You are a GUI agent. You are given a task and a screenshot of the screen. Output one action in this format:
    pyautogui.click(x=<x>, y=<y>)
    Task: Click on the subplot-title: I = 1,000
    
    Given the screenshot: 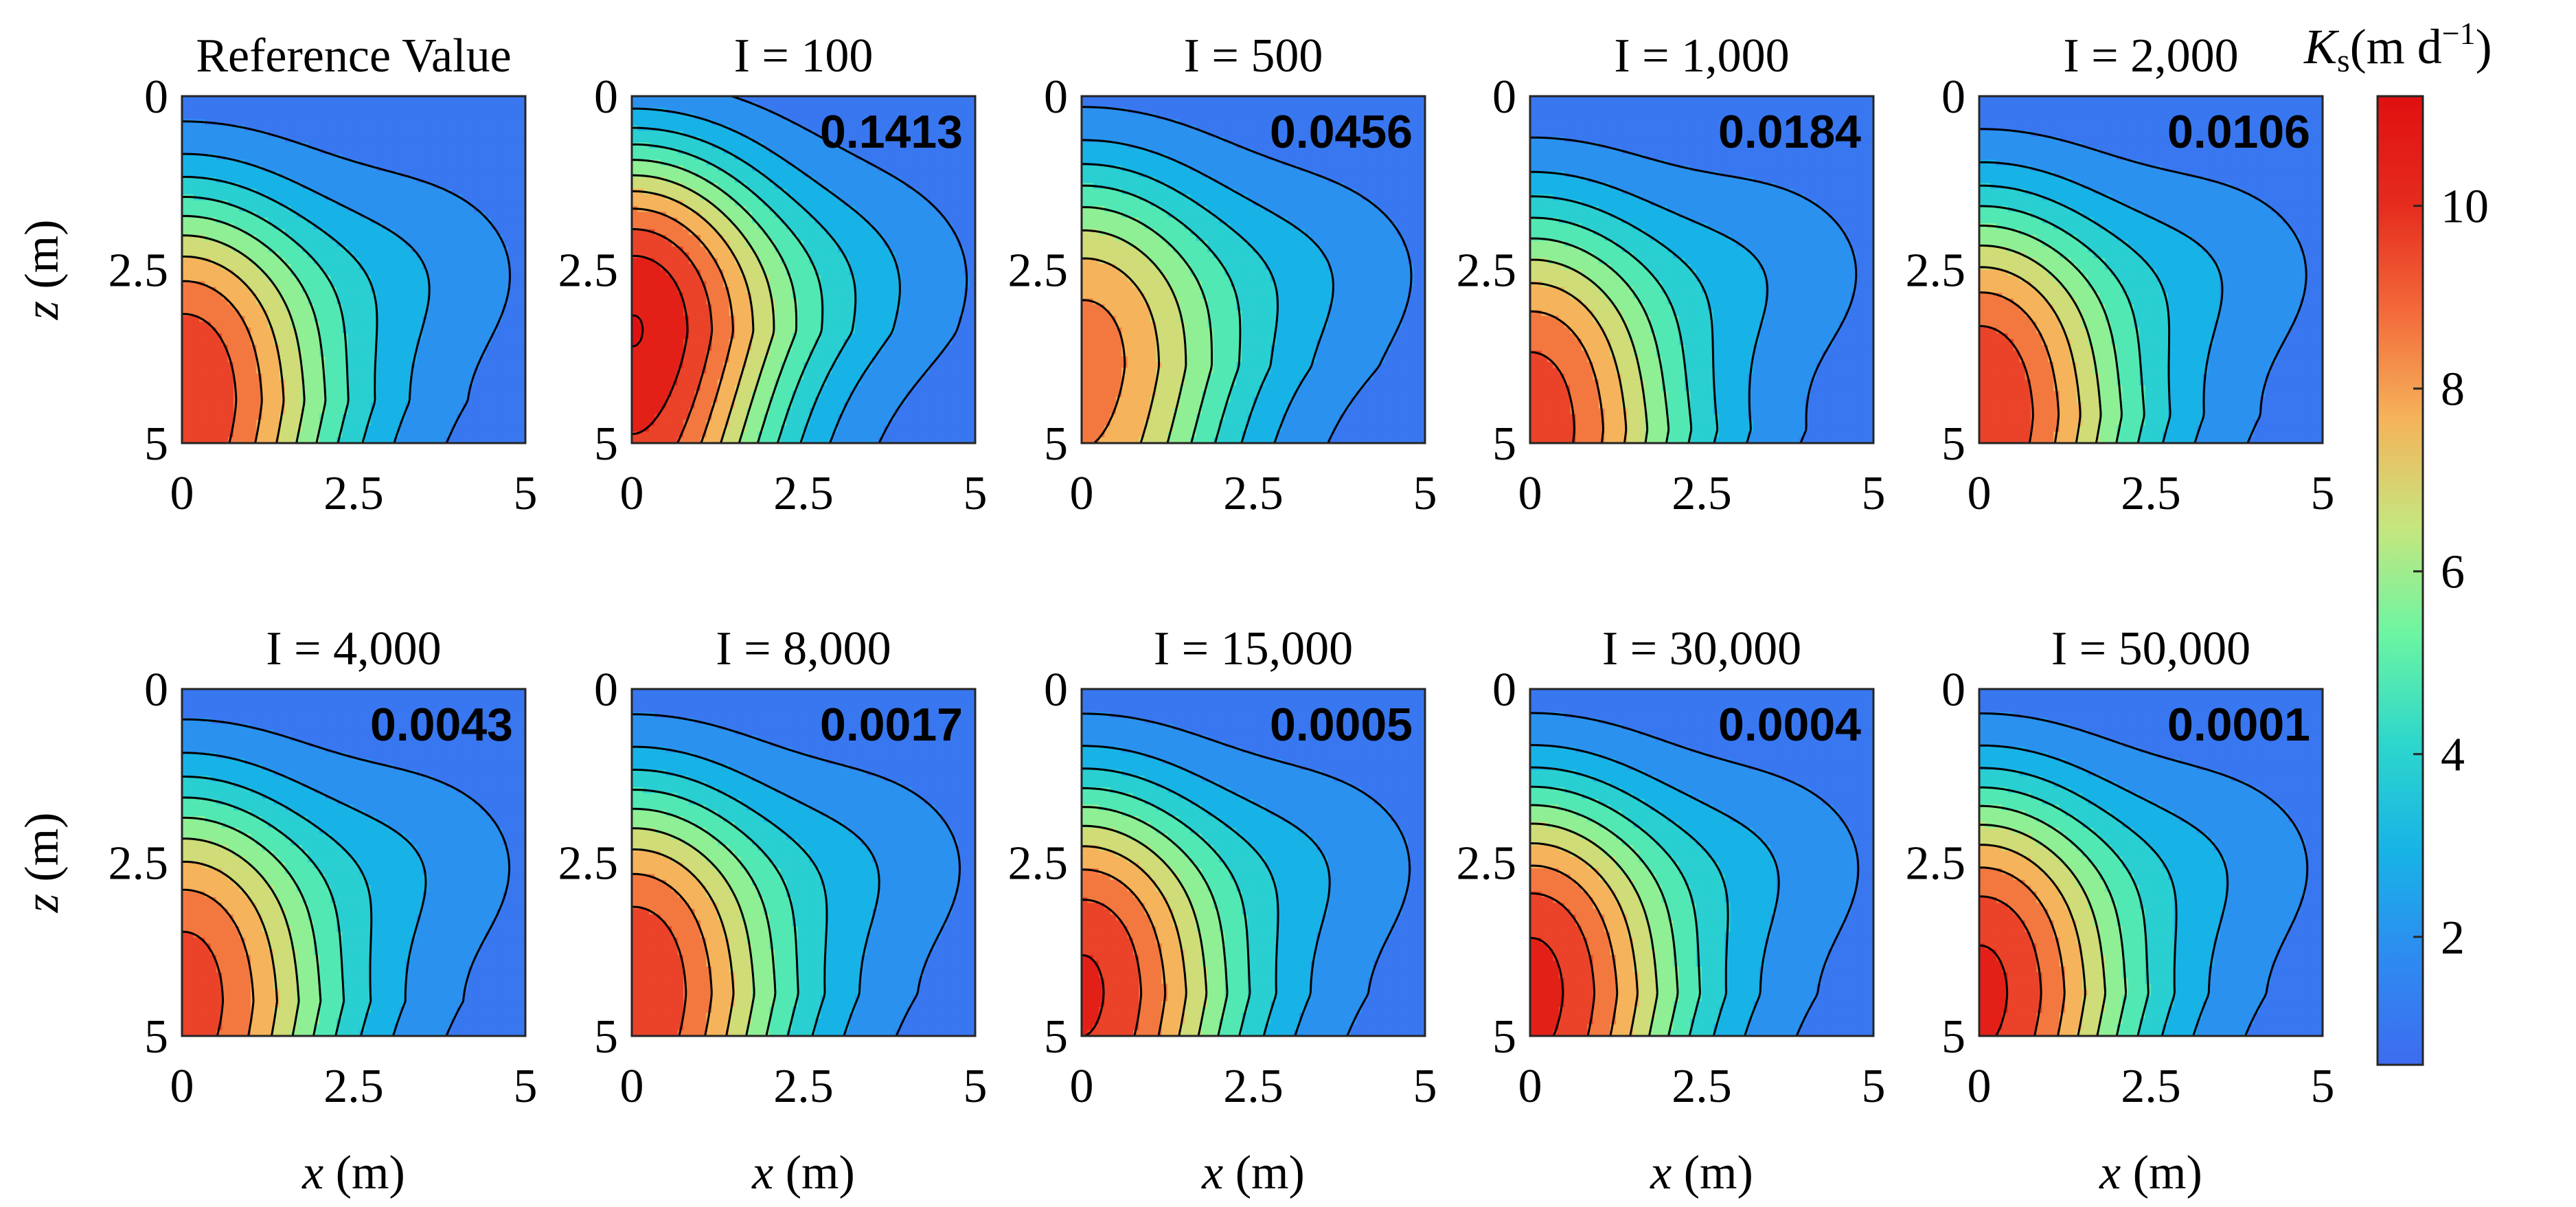 What is the action you would take?
    pyautogui.click(x=1701, y=56)
    